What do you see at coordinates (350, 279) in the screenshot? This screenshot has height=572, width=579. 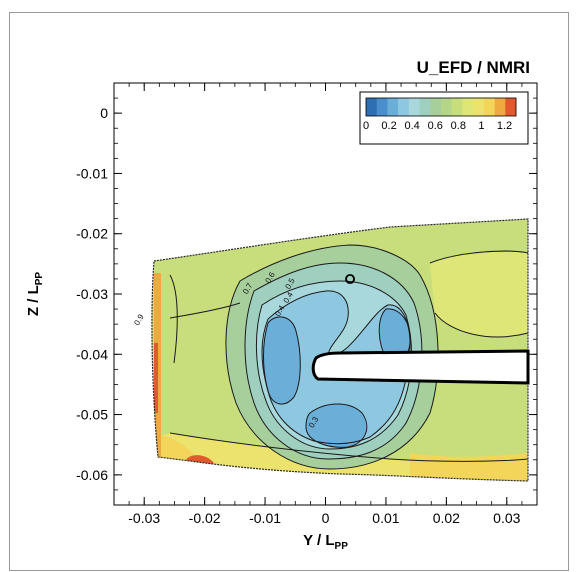 I see `contour-small-loop` at bounding box center [350, 279].